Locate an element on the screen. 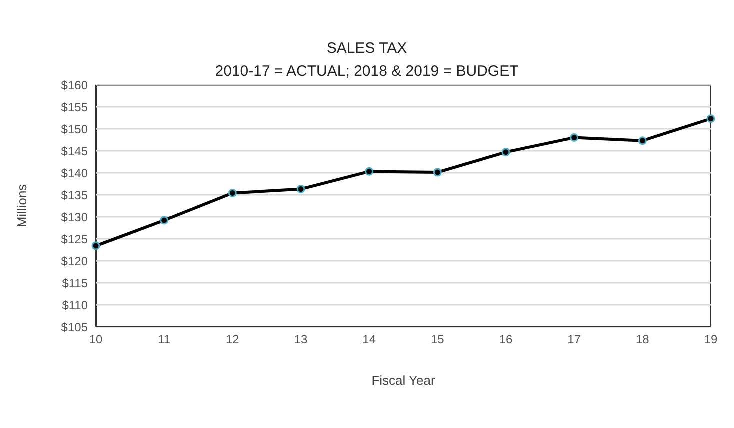 The height and width of the screenshot is (428, 734). y-tick-label: $125 is located at coordinates (74, 239).